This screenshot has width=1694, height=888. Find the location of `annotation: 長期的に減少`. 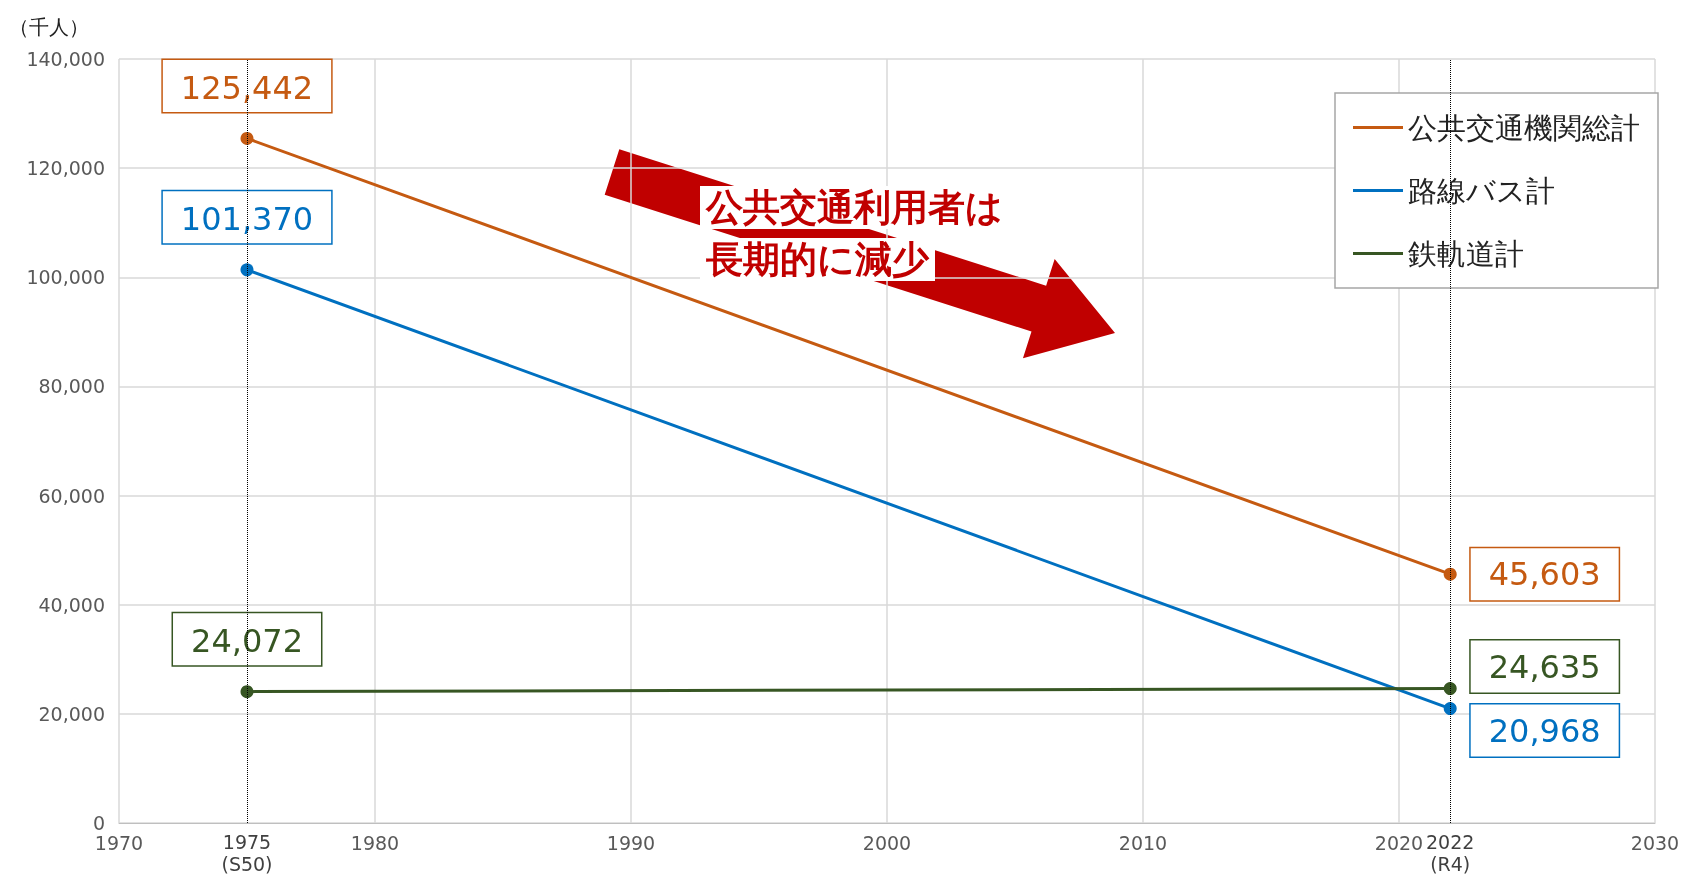

annotation: 長期的に減少 is located at coordinates (817, 259).